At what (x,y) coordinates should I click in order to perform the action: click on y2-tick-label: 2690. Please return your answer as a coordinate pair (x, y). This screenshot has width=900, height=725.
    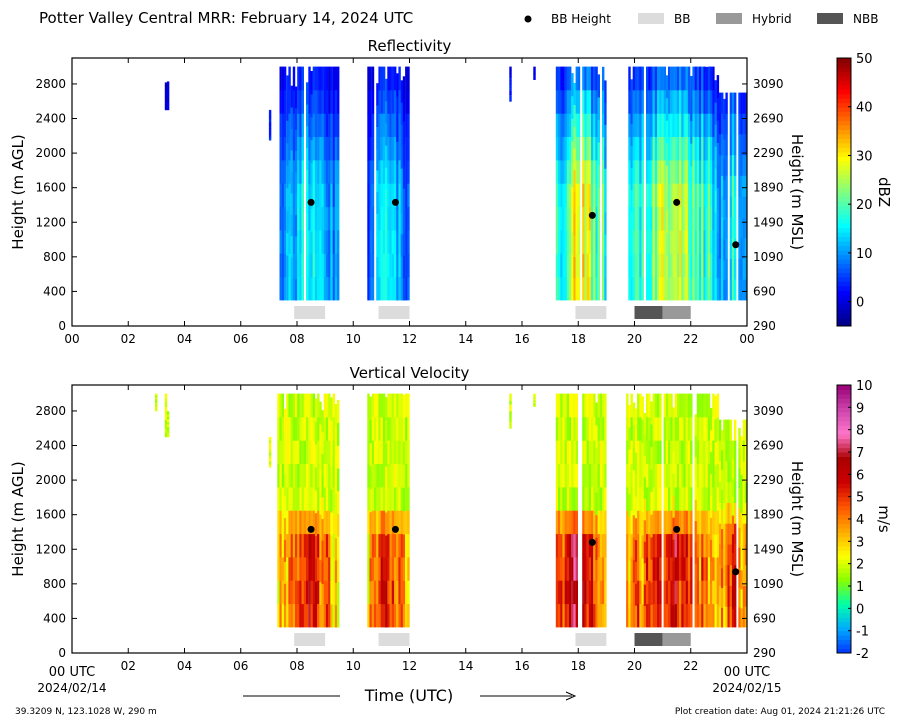
    Looking at the image, I should click on (768, 446).